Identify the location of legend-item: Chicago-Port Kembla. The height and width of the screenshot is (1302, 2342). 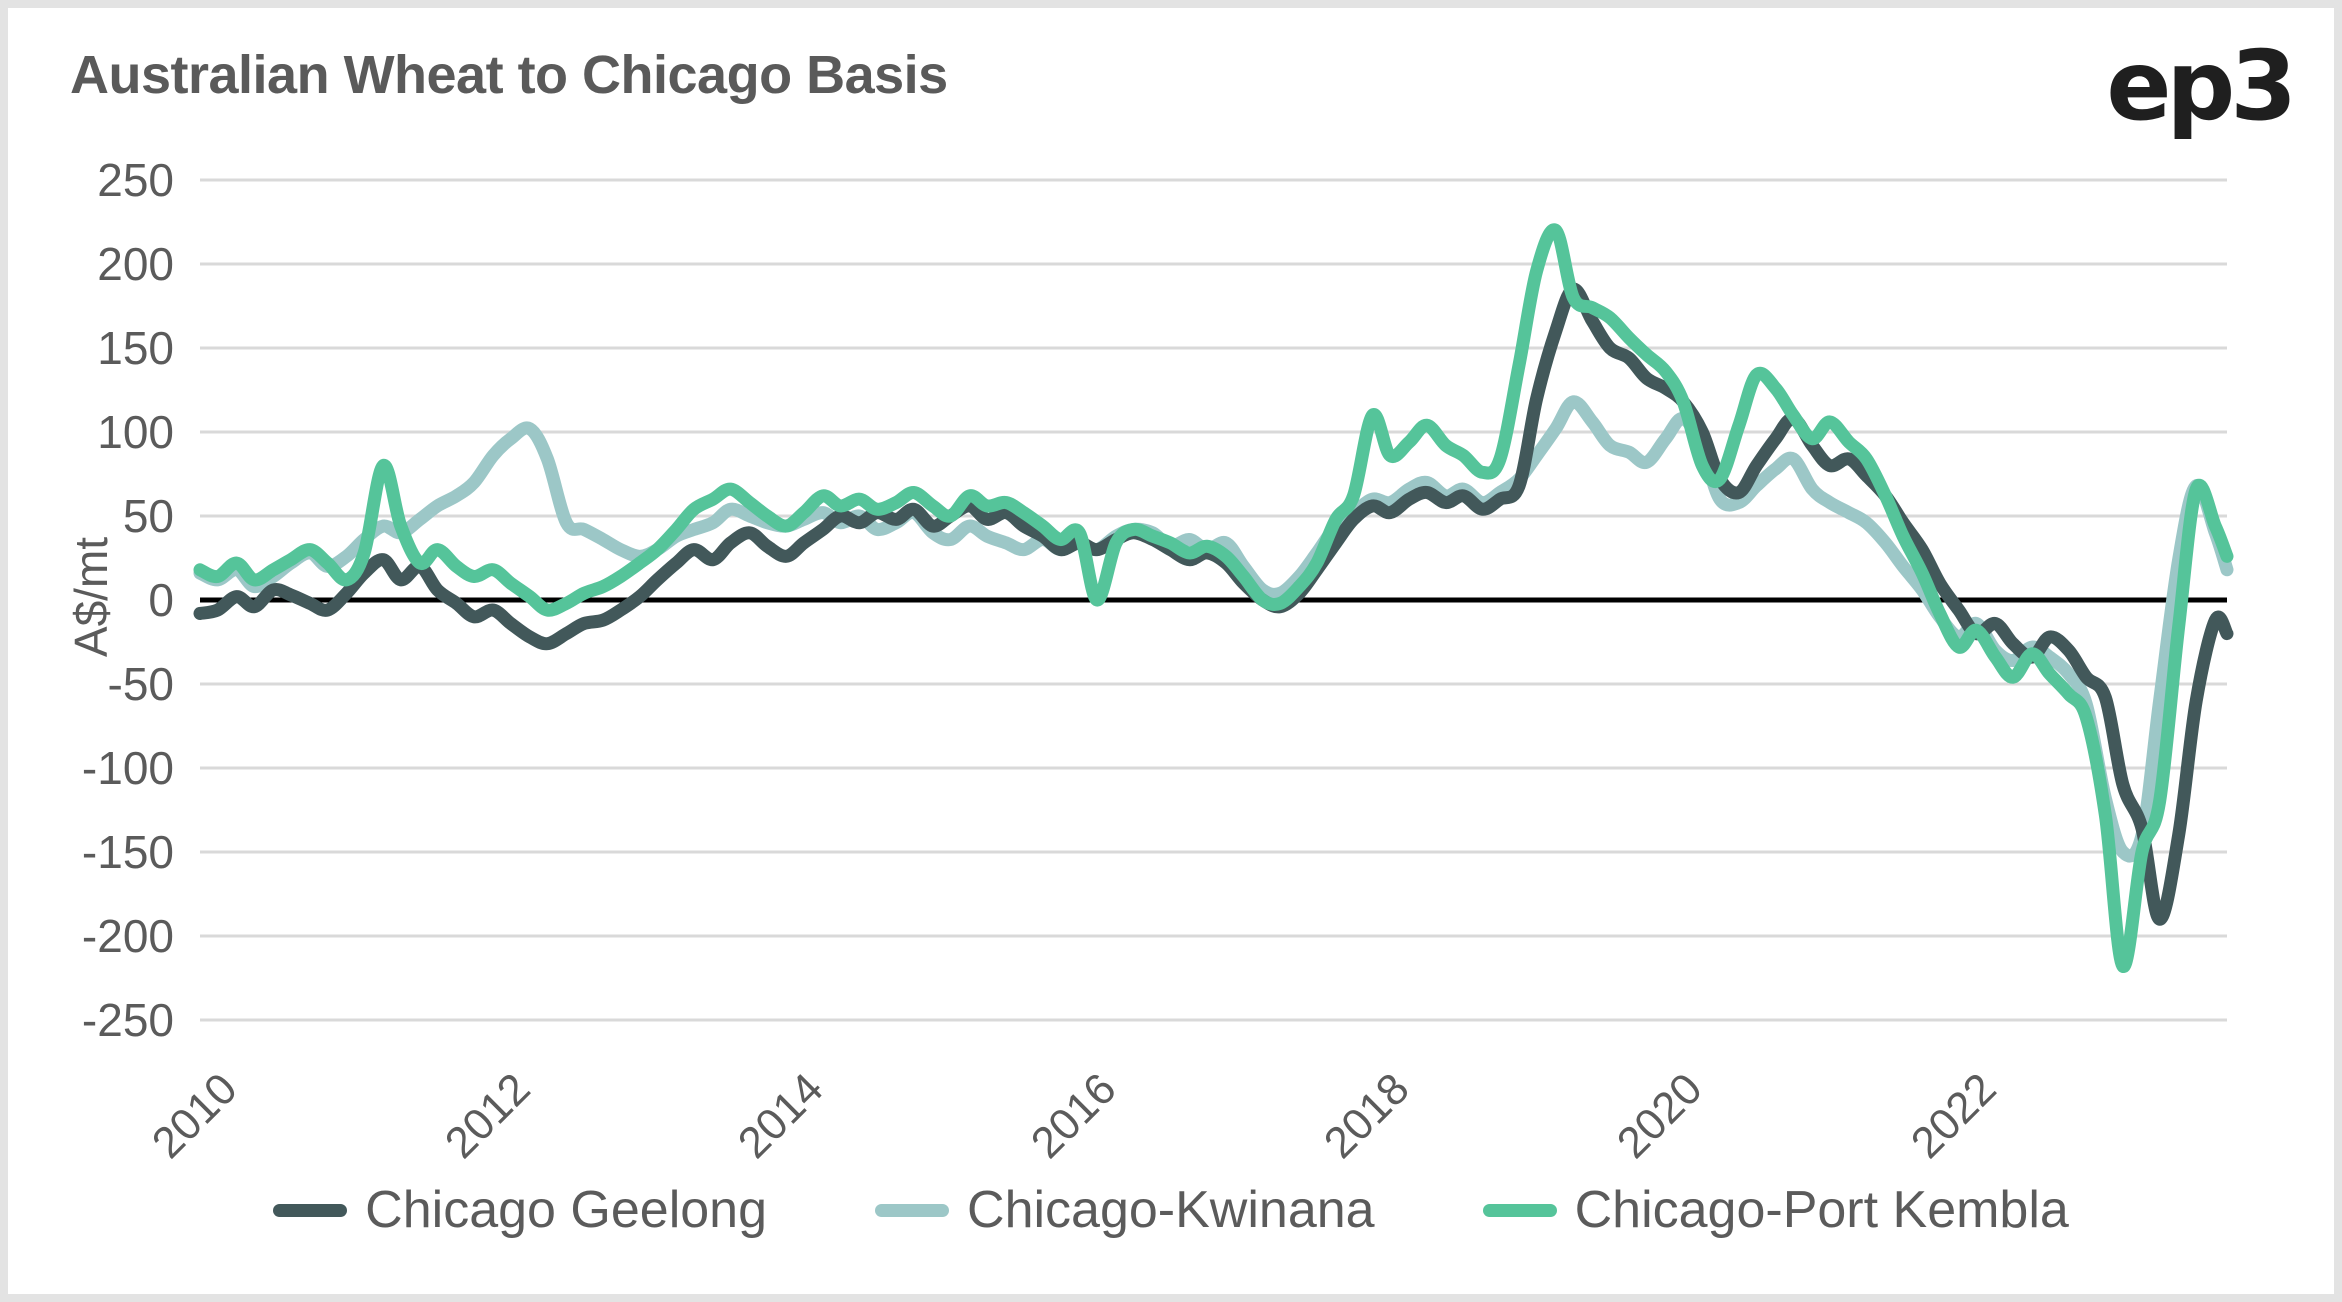
(1775, 1210).